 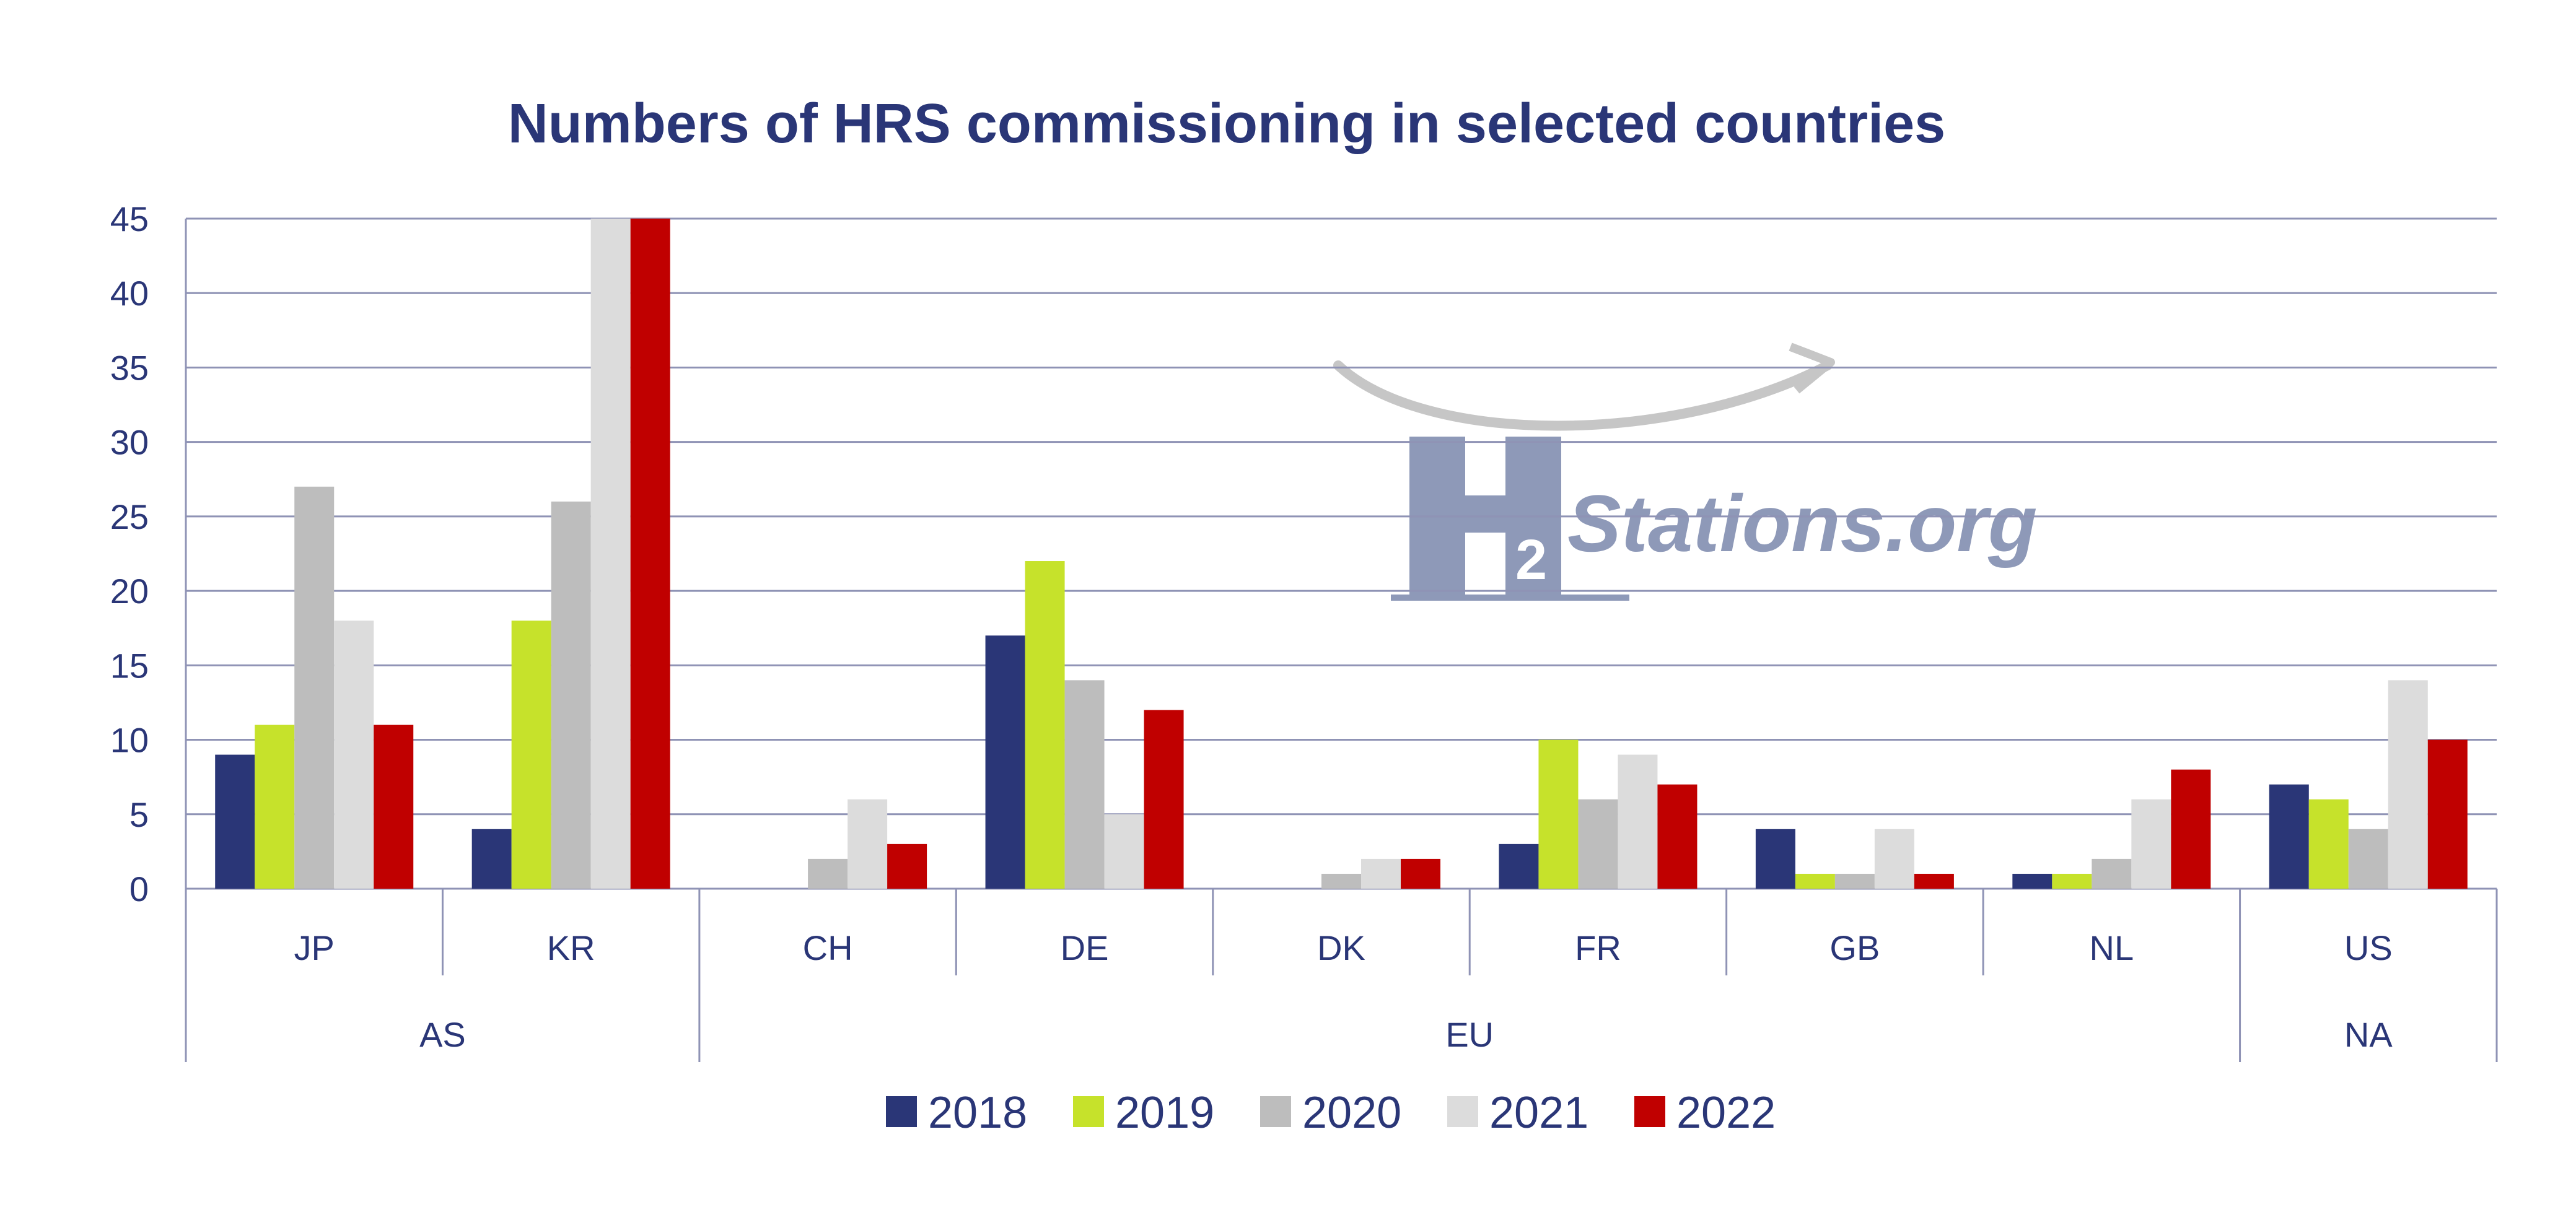 What do you see at coordinates (1802, 523) in the screenshot?
I see `watermark-text: Stations.org` at bounding box center [1802, 523].